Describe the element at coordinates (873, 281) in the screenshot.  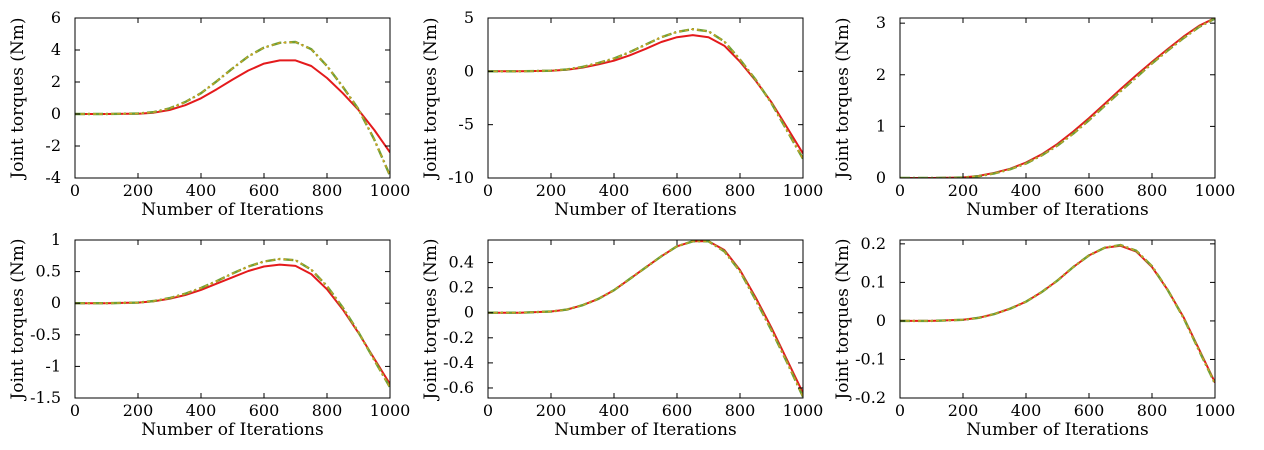
I see `y-tick-label: 0.1` at that location.